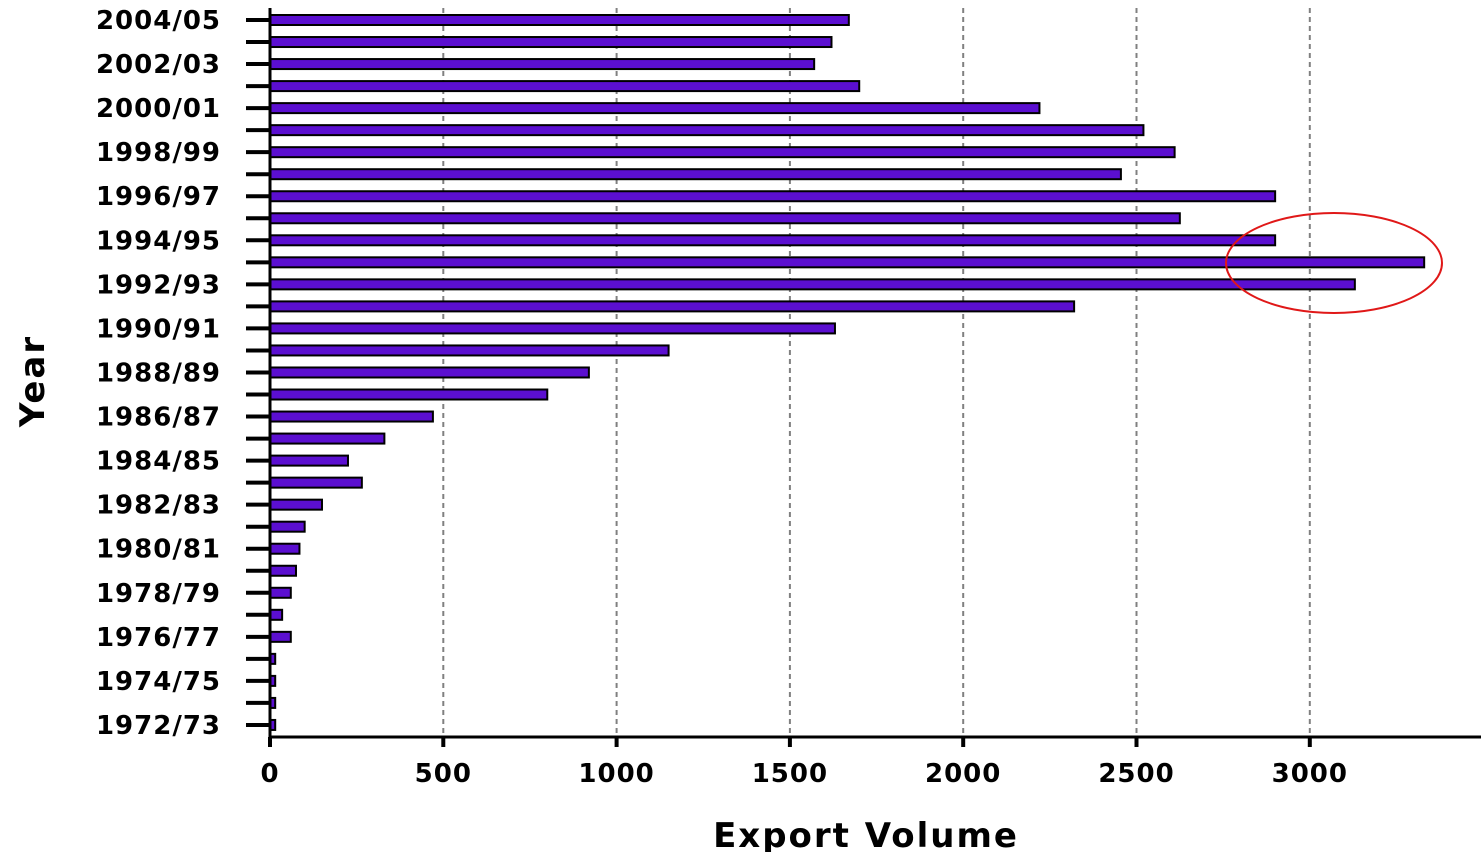 Image resolution: width=1481 pixels, height=852 pixels. Describe the element at coordinates (158, 109) in the screenshot. I see `y-tick-label: 2000/01` at that location.